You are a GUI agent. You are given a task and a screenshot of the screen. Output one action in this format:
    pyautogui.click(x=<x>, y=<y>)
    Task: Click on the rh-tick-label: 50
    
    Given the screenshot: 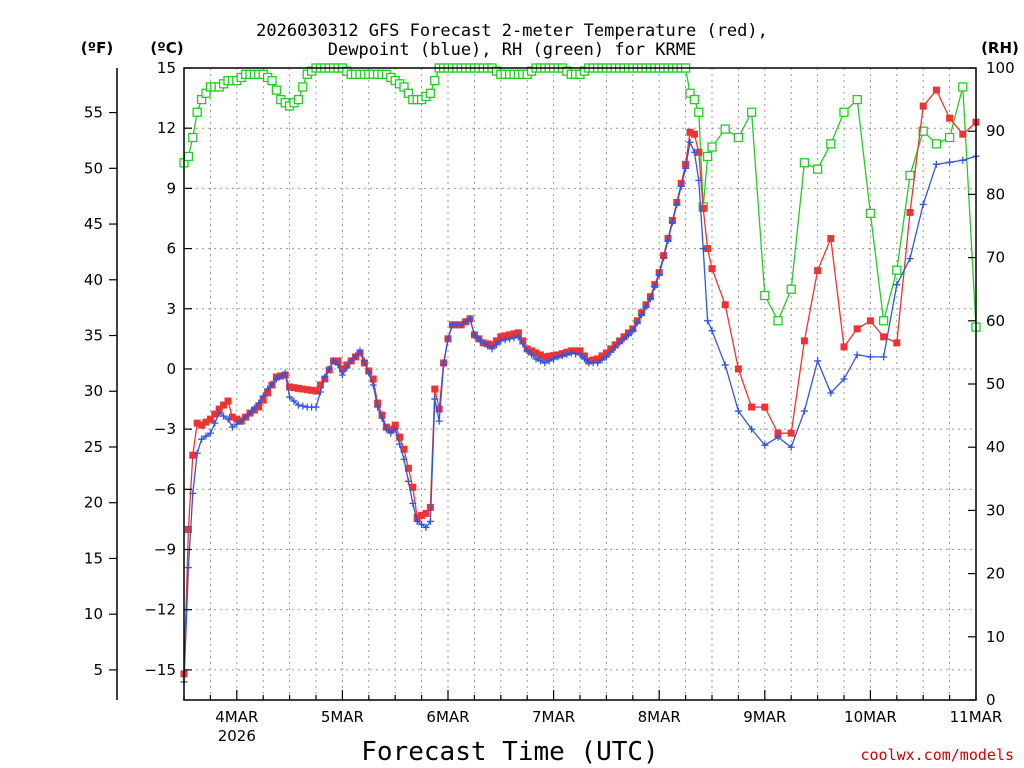 What is the action you would take?
    pyautogui.click(x=995, y=384)
    